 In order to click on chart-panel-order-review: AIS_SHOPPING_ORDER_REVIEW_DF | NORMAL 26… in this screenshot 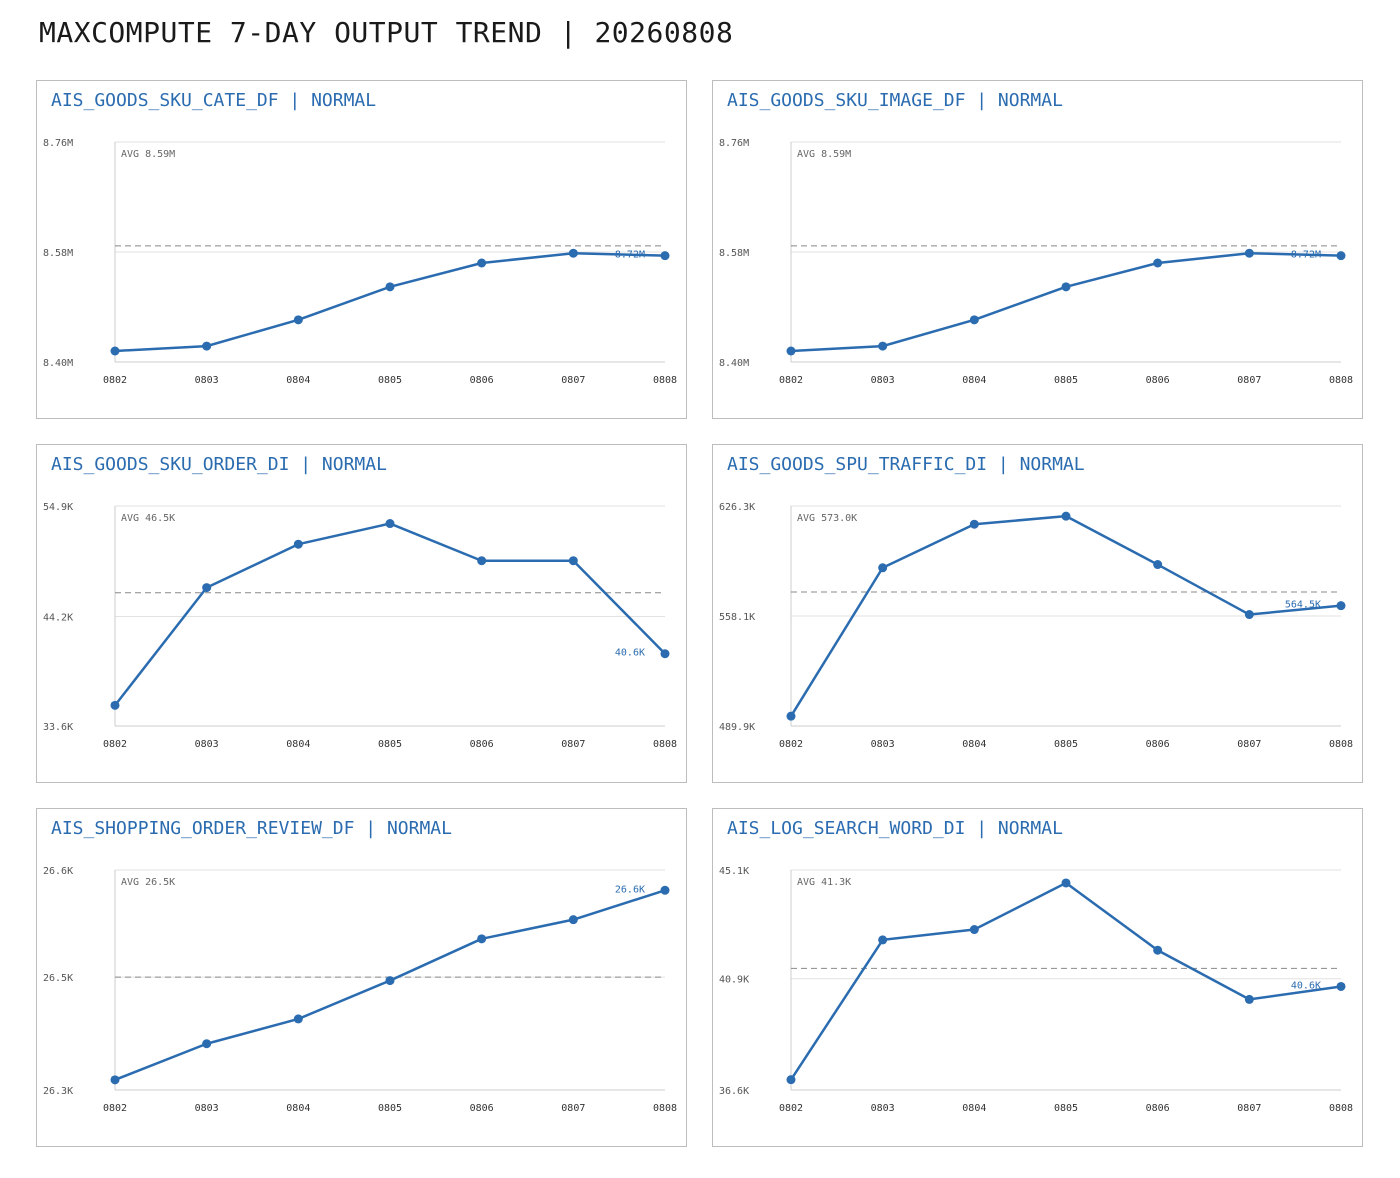, I will do `click(361, 977)`.